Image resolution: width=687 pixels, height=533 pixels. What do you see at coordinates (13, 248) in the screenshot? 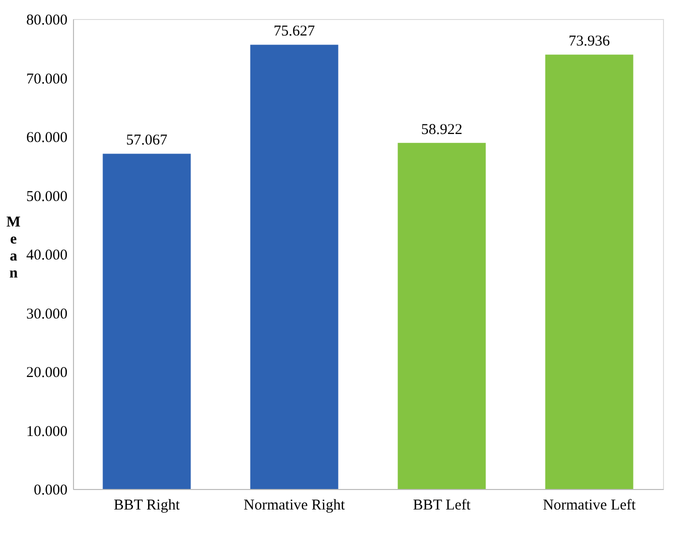
I see `y-axis-title: Mean` at bounding box center [13, 248].